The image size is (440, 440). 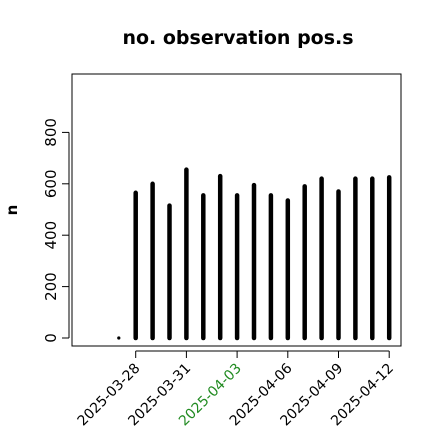 I want to click on y-tick-label-0: 0, so click(x=51, y=338).